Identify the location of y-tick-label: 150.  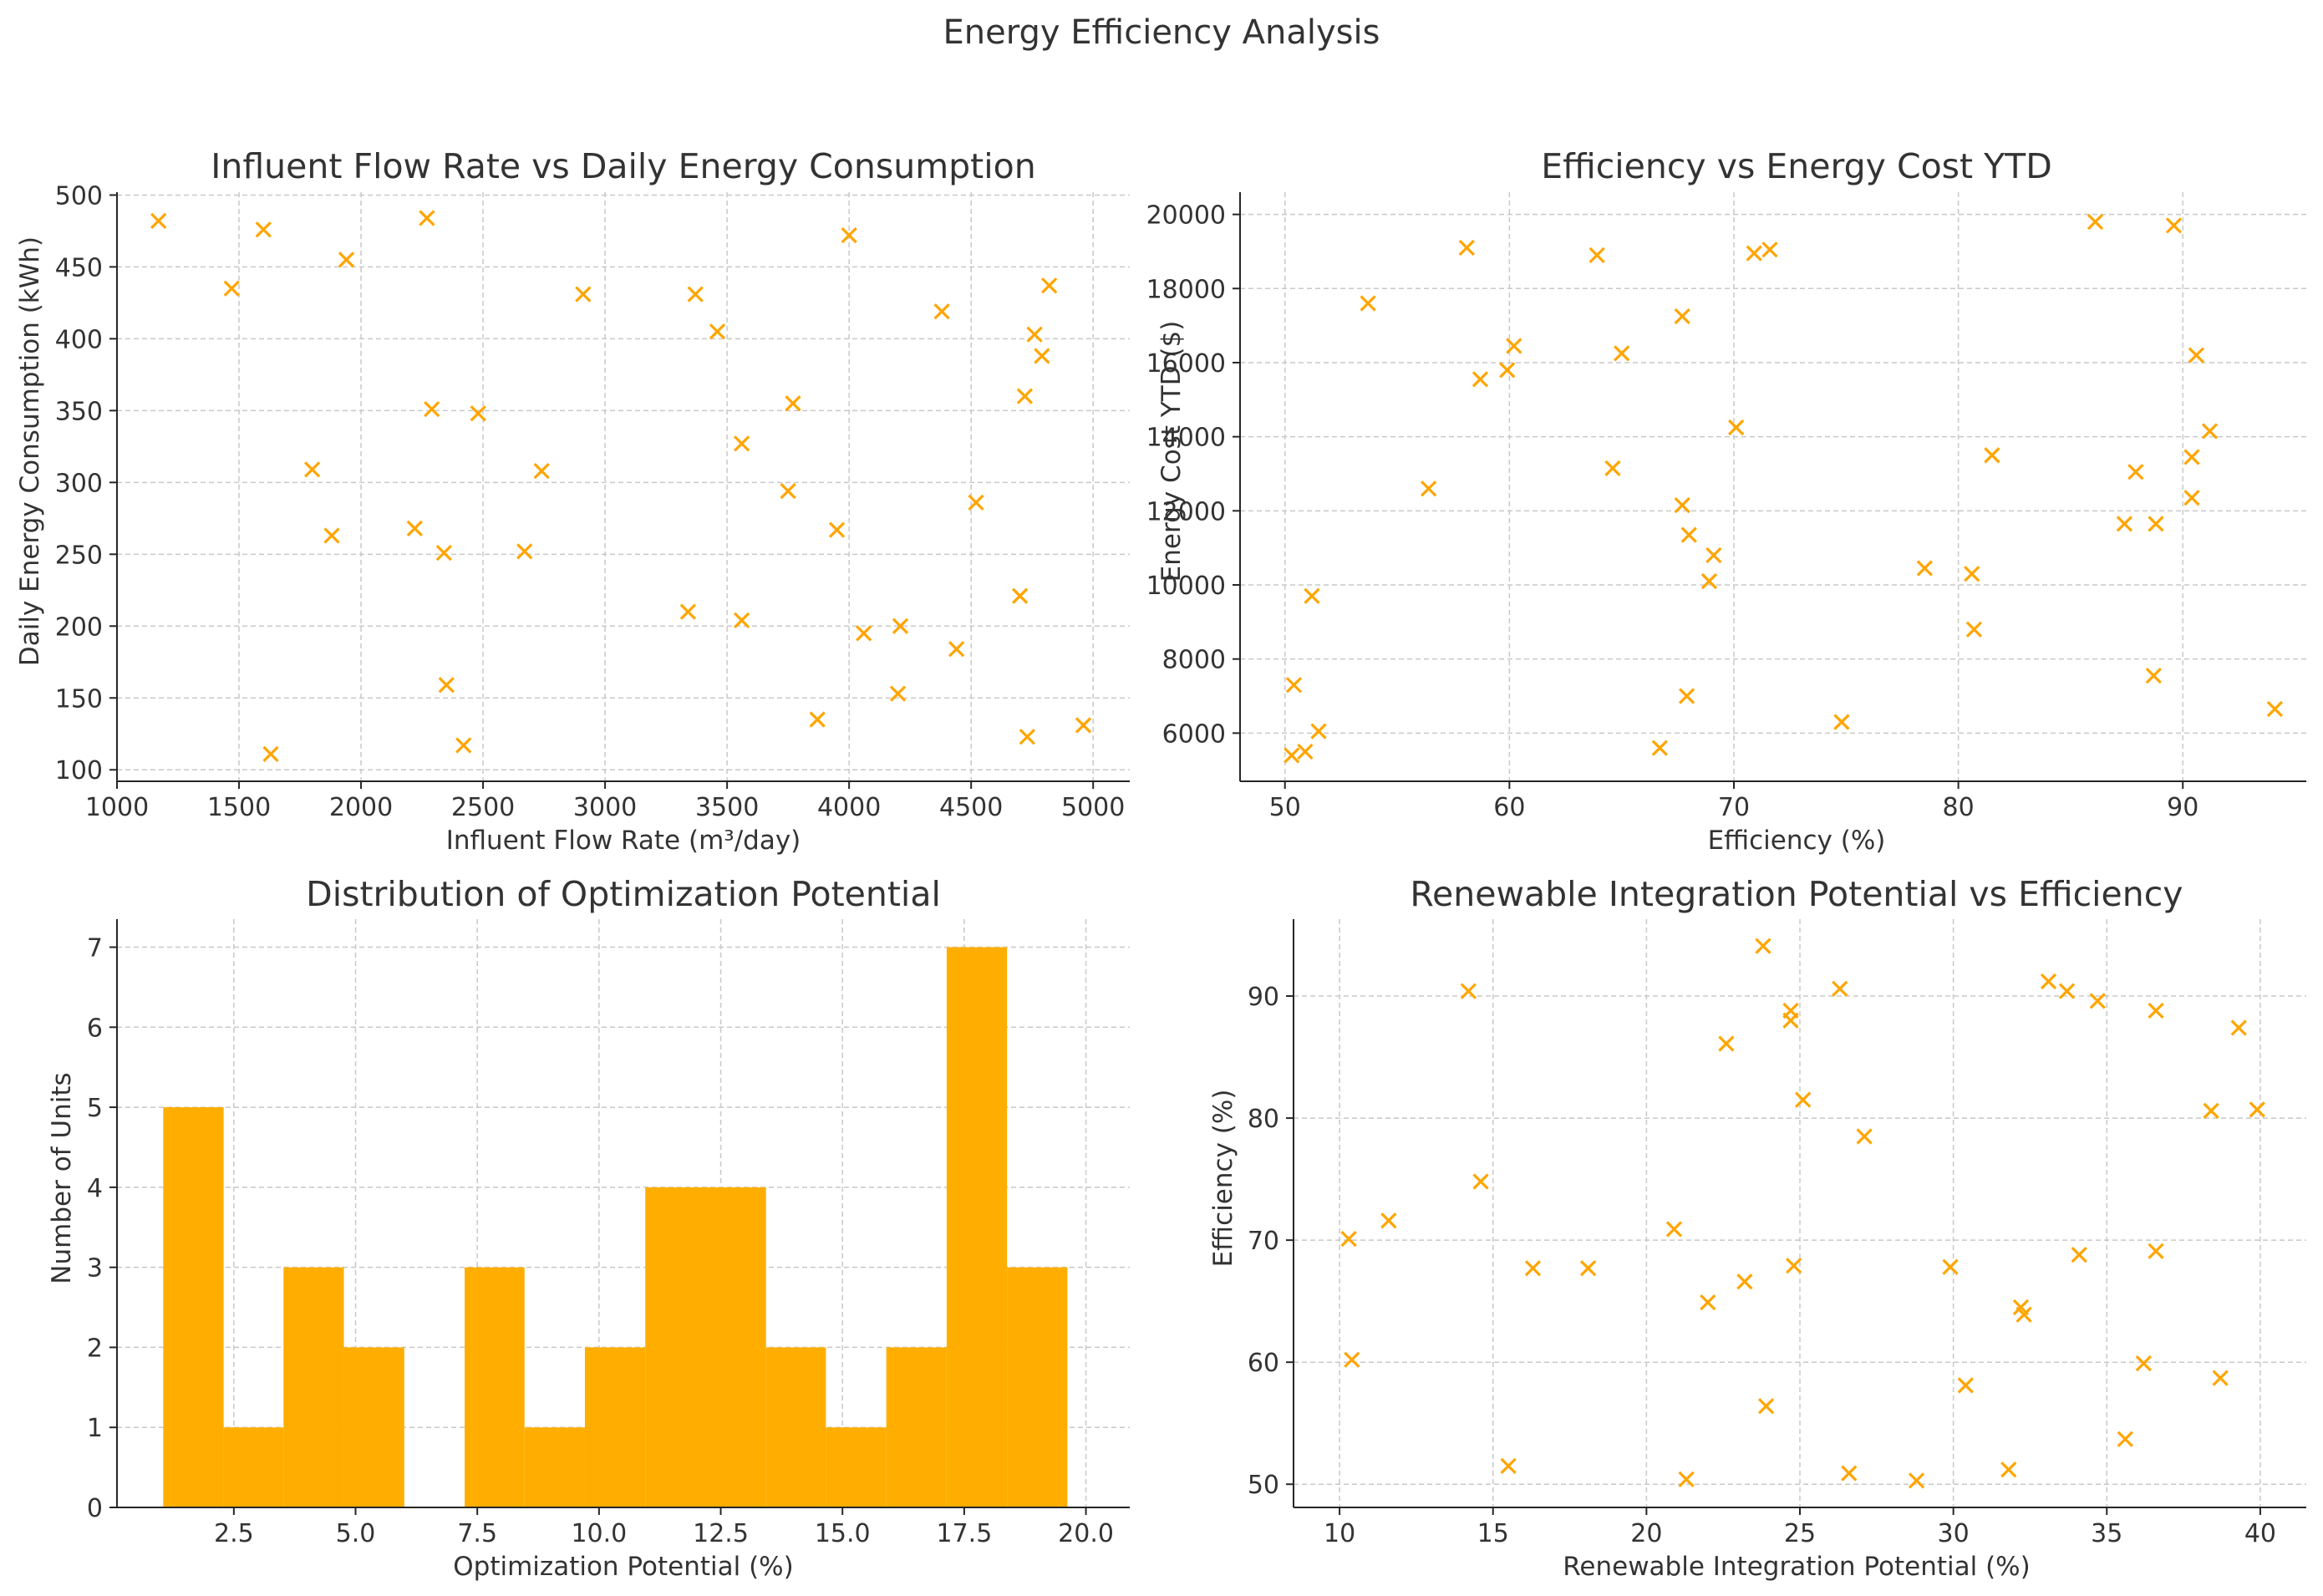
(79, 699).